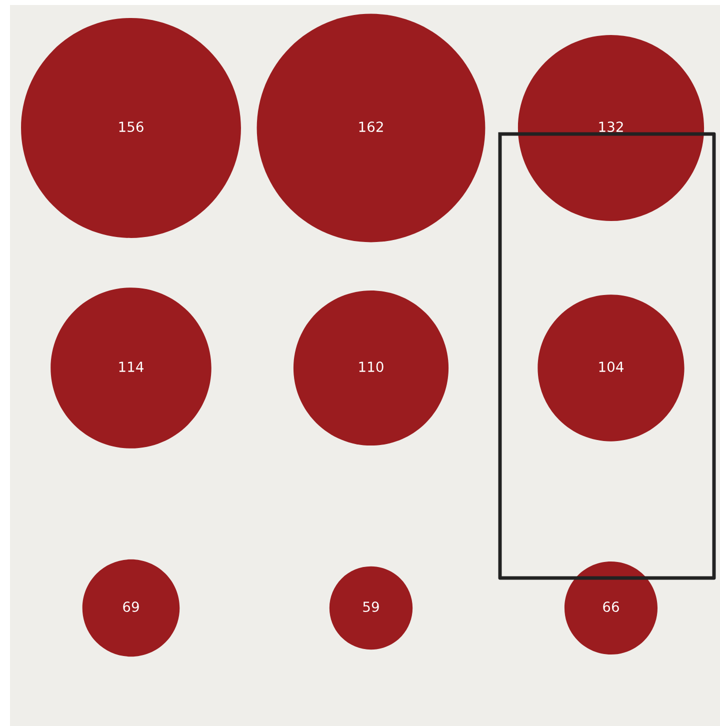 The width and height of the screenshot is (720, 726). Describe the element at coordinates (131, 607) in the screenshot. I see `data-label: 69` at that location.